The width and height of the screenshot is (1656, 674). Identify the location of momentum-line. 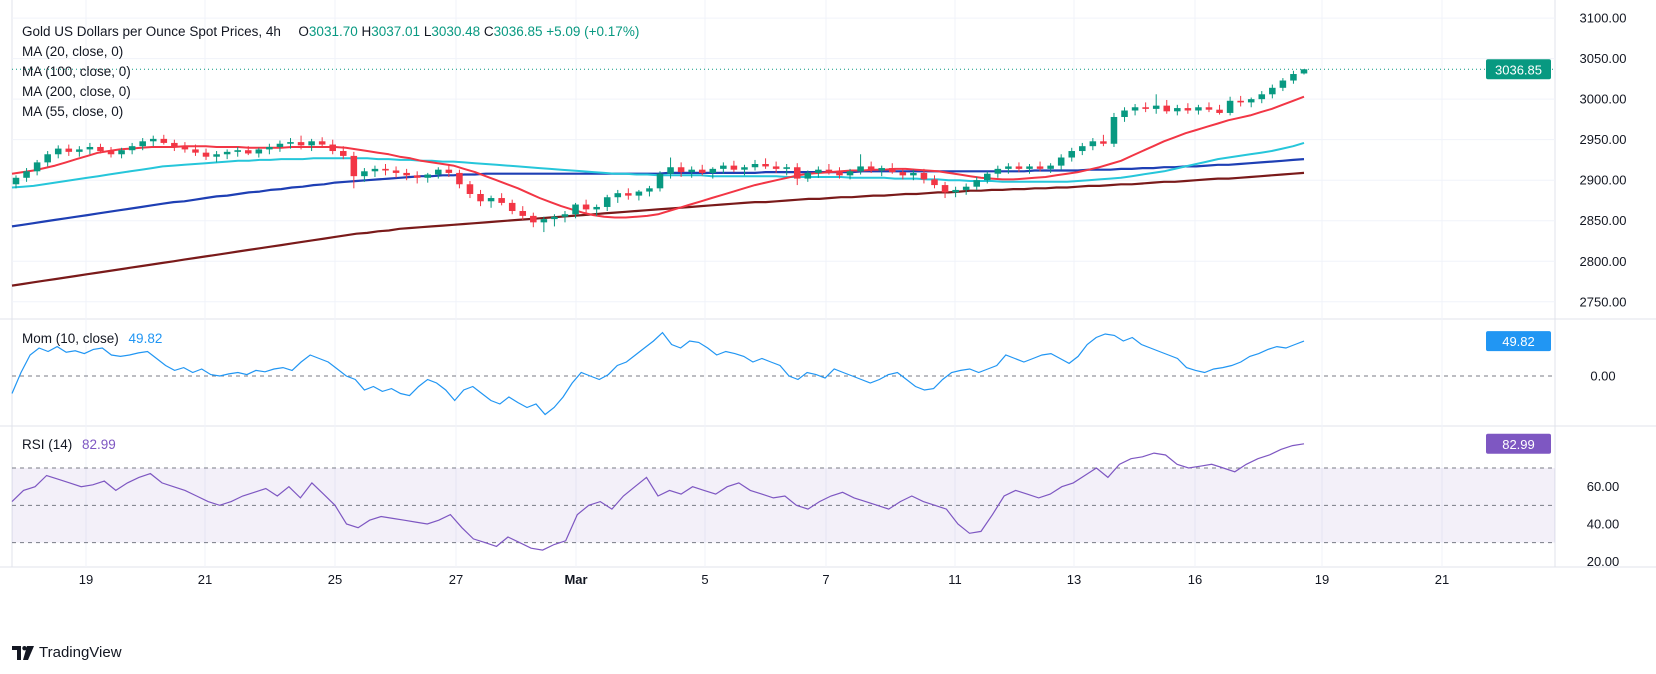
(658, 373).